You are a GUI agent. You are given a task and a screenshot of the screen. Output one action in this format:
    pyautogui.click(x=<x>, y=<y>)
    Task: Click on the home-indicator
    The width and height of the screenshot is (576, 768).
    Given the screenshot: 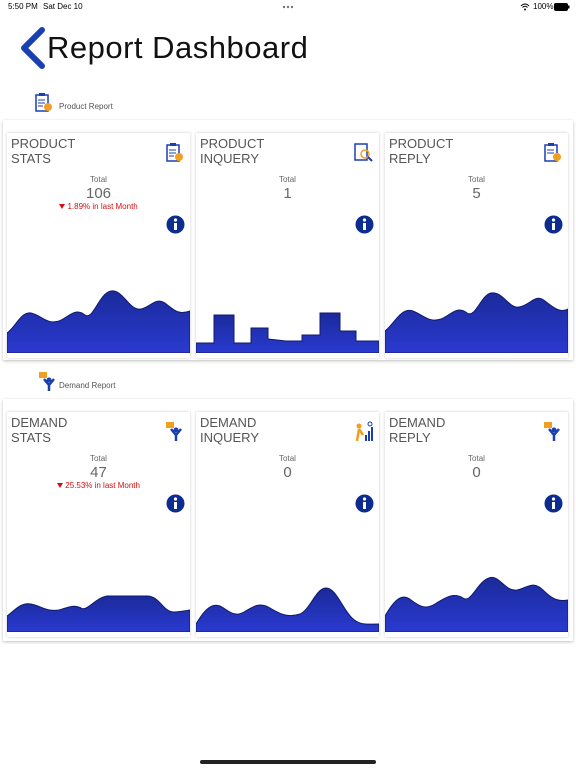 What is the action you would take?
    pyautogui.click(x=288, y=762)
    